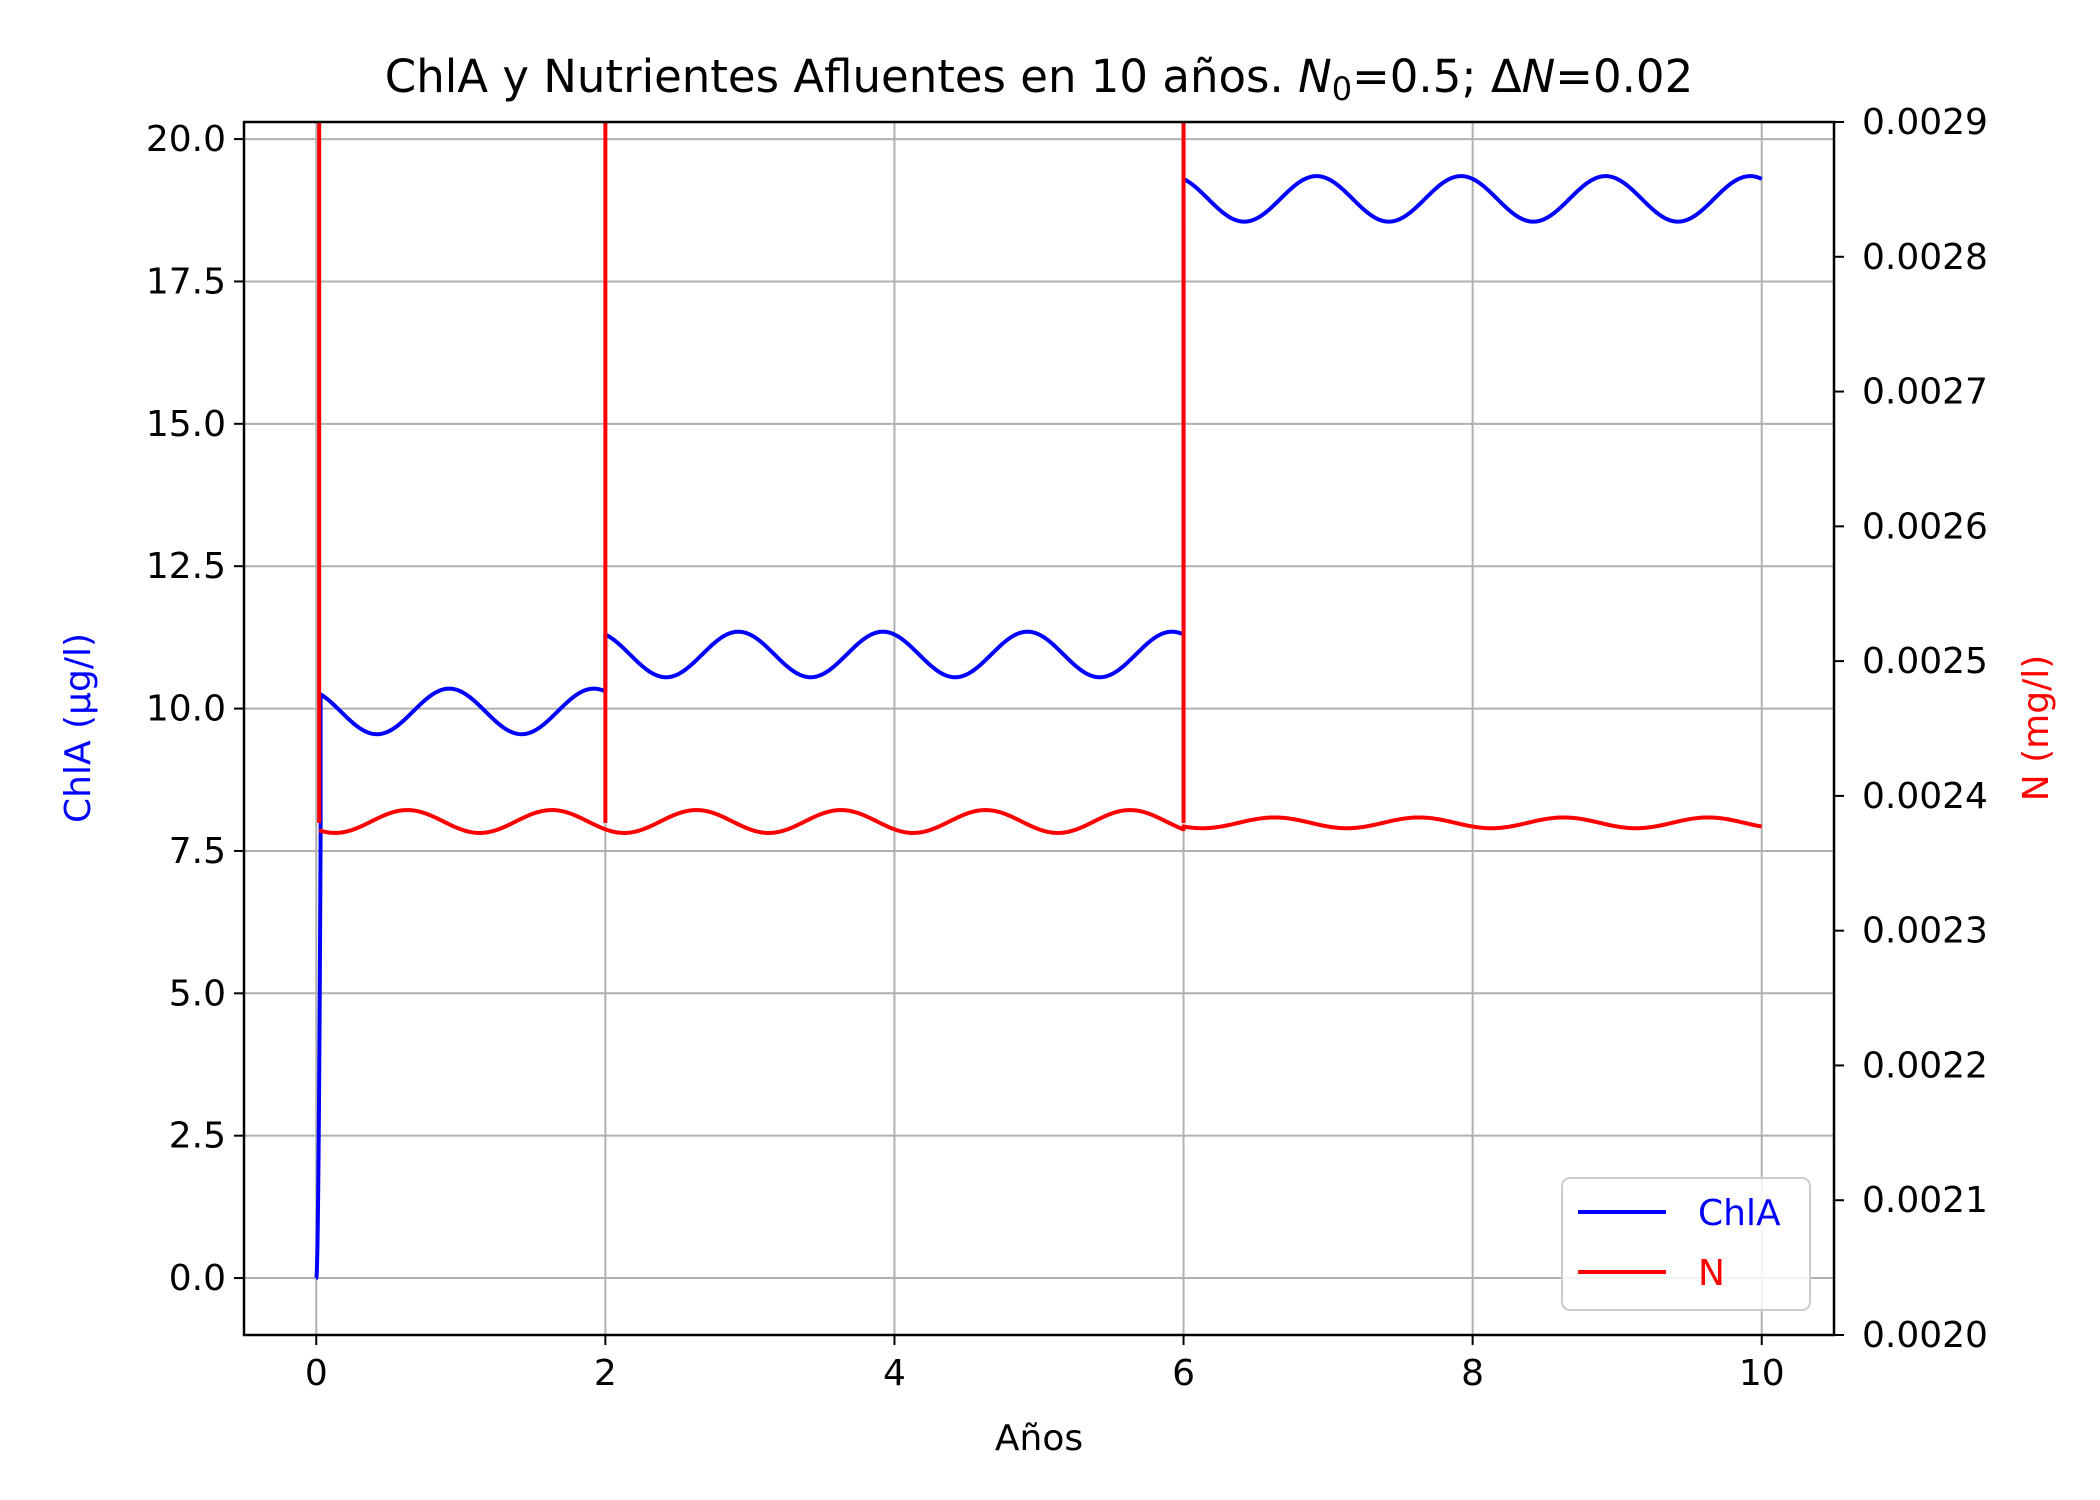 This screenshot has height=1500, width=2100. What do you see at coordinates (1437, 76) in the screenshot?
I see `title-n0-eq: =0.5; Δ` at bounding box center [1437, 76].